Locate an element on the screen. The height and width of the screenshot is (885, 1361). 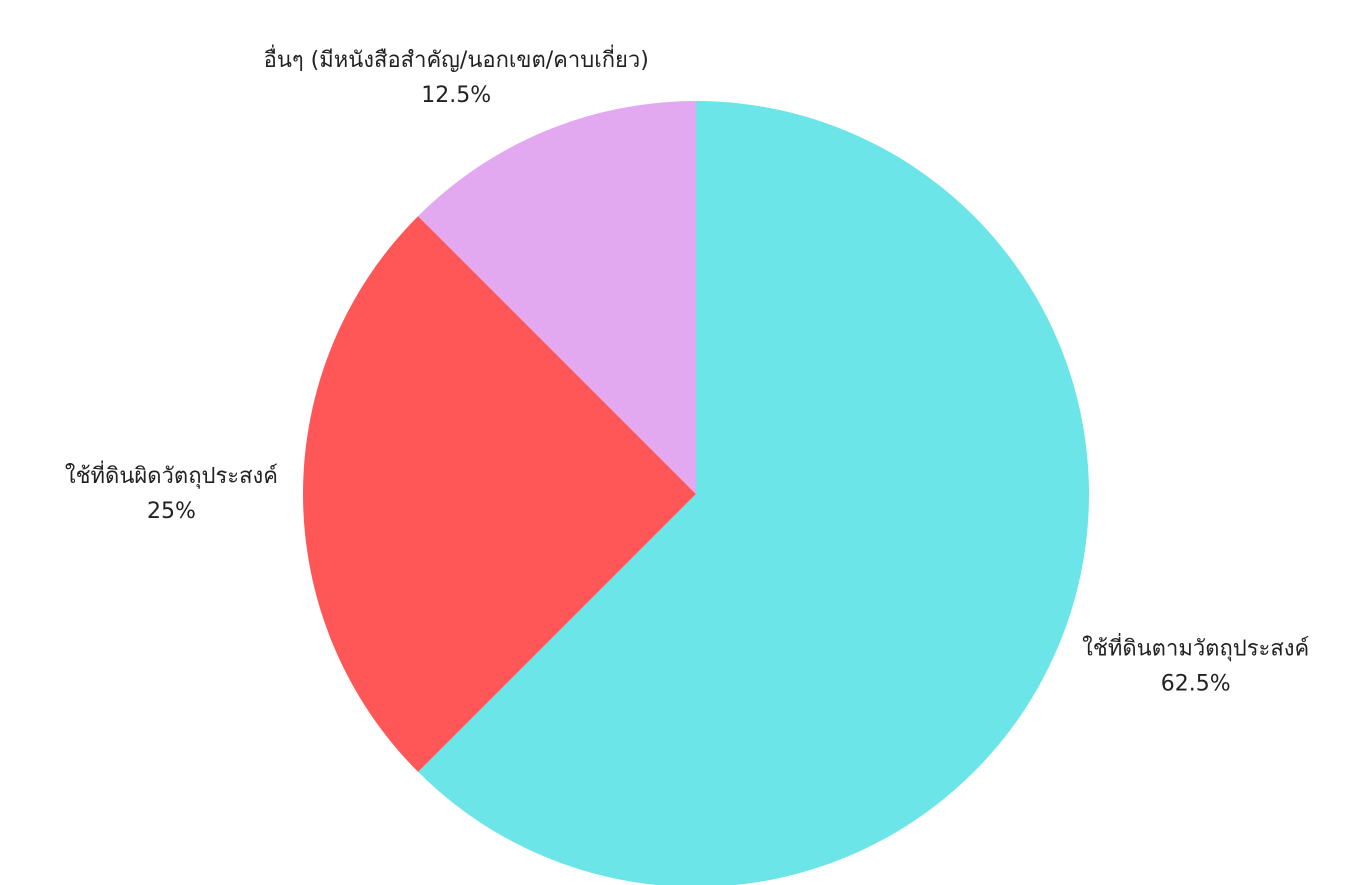
slice-label: อื่นๆ (มีหนังสือสำคัญ/นอกเขต/คาบเกี่ยว) is located at coordinates (456, 58).